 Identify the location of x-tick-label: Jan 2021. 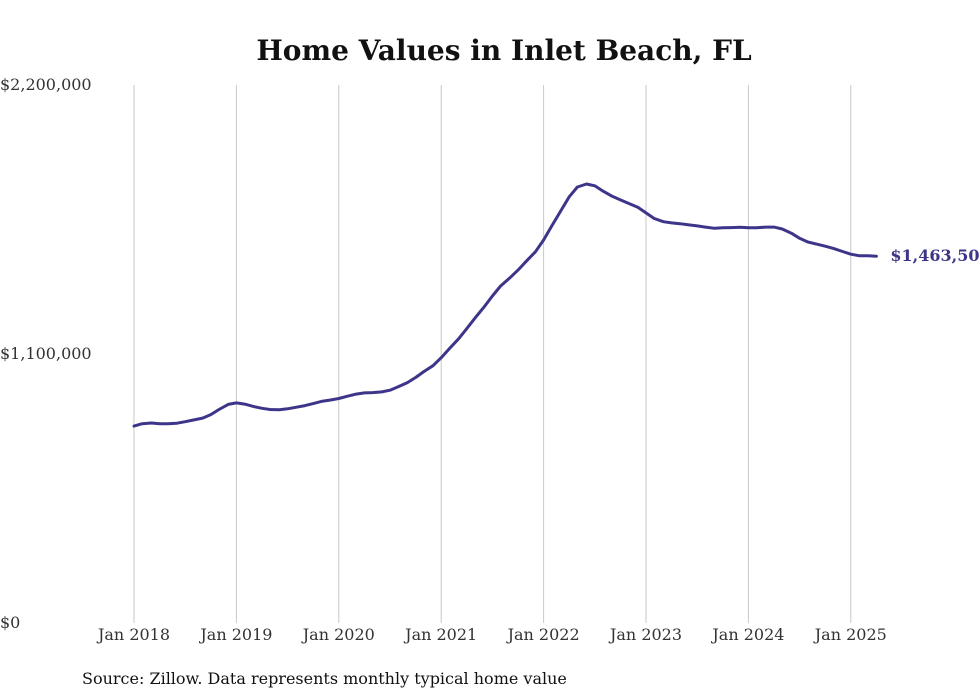
(440, 634).